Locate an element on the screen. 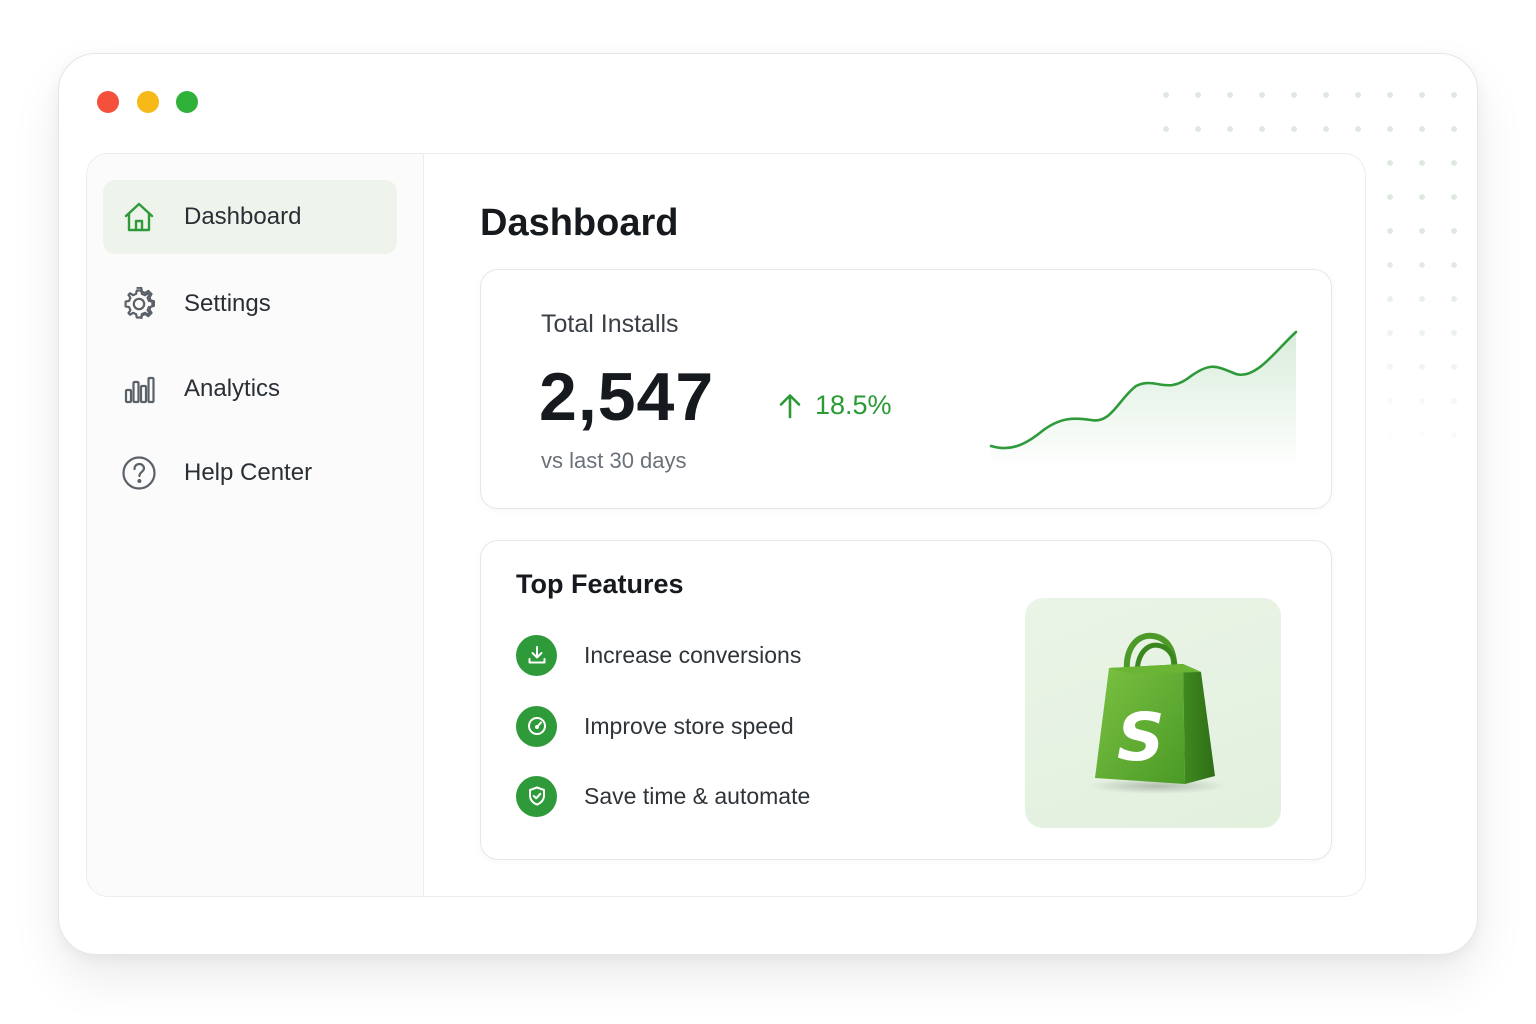 The width and height of the screenshot is (1536, 1024). window-minimize-button is located at coordinates (148, 102).